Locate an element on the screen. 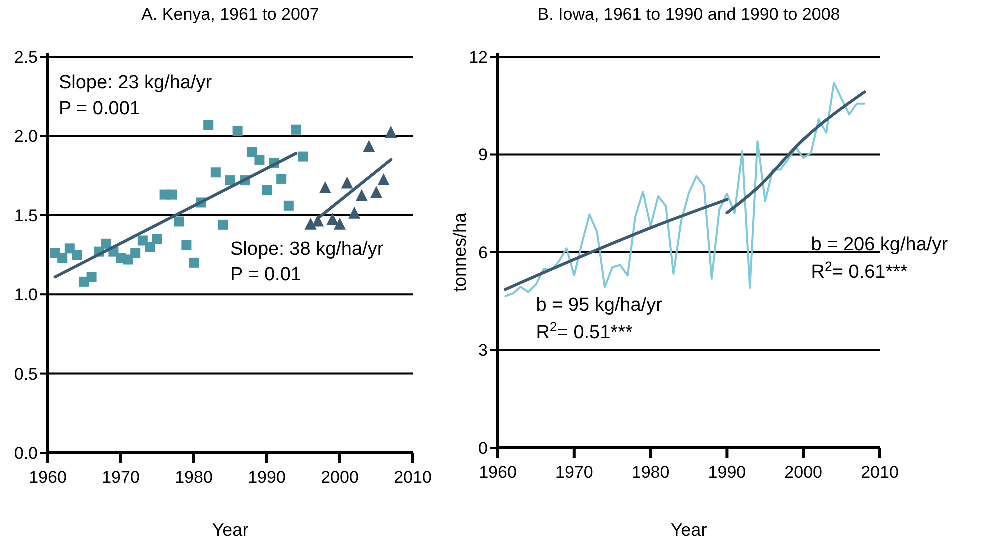  y-tick-label: 0.0 is located at coordinates (26, 453).